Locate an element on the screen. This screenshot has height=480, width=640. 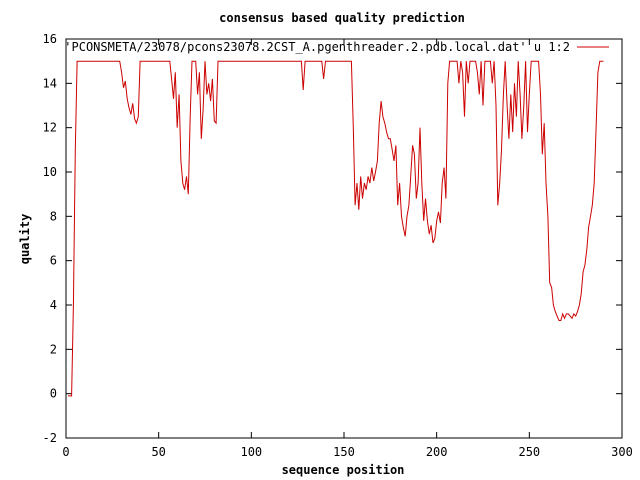
y-tick-label: 0 is located at coordinates (53, 394).